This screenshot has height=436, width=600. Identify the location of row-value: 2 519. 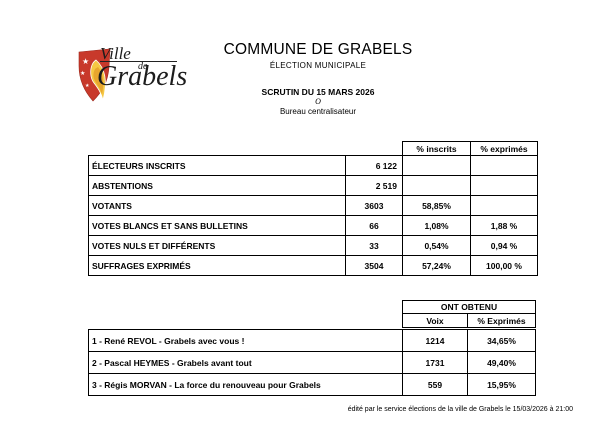
(374, 185).